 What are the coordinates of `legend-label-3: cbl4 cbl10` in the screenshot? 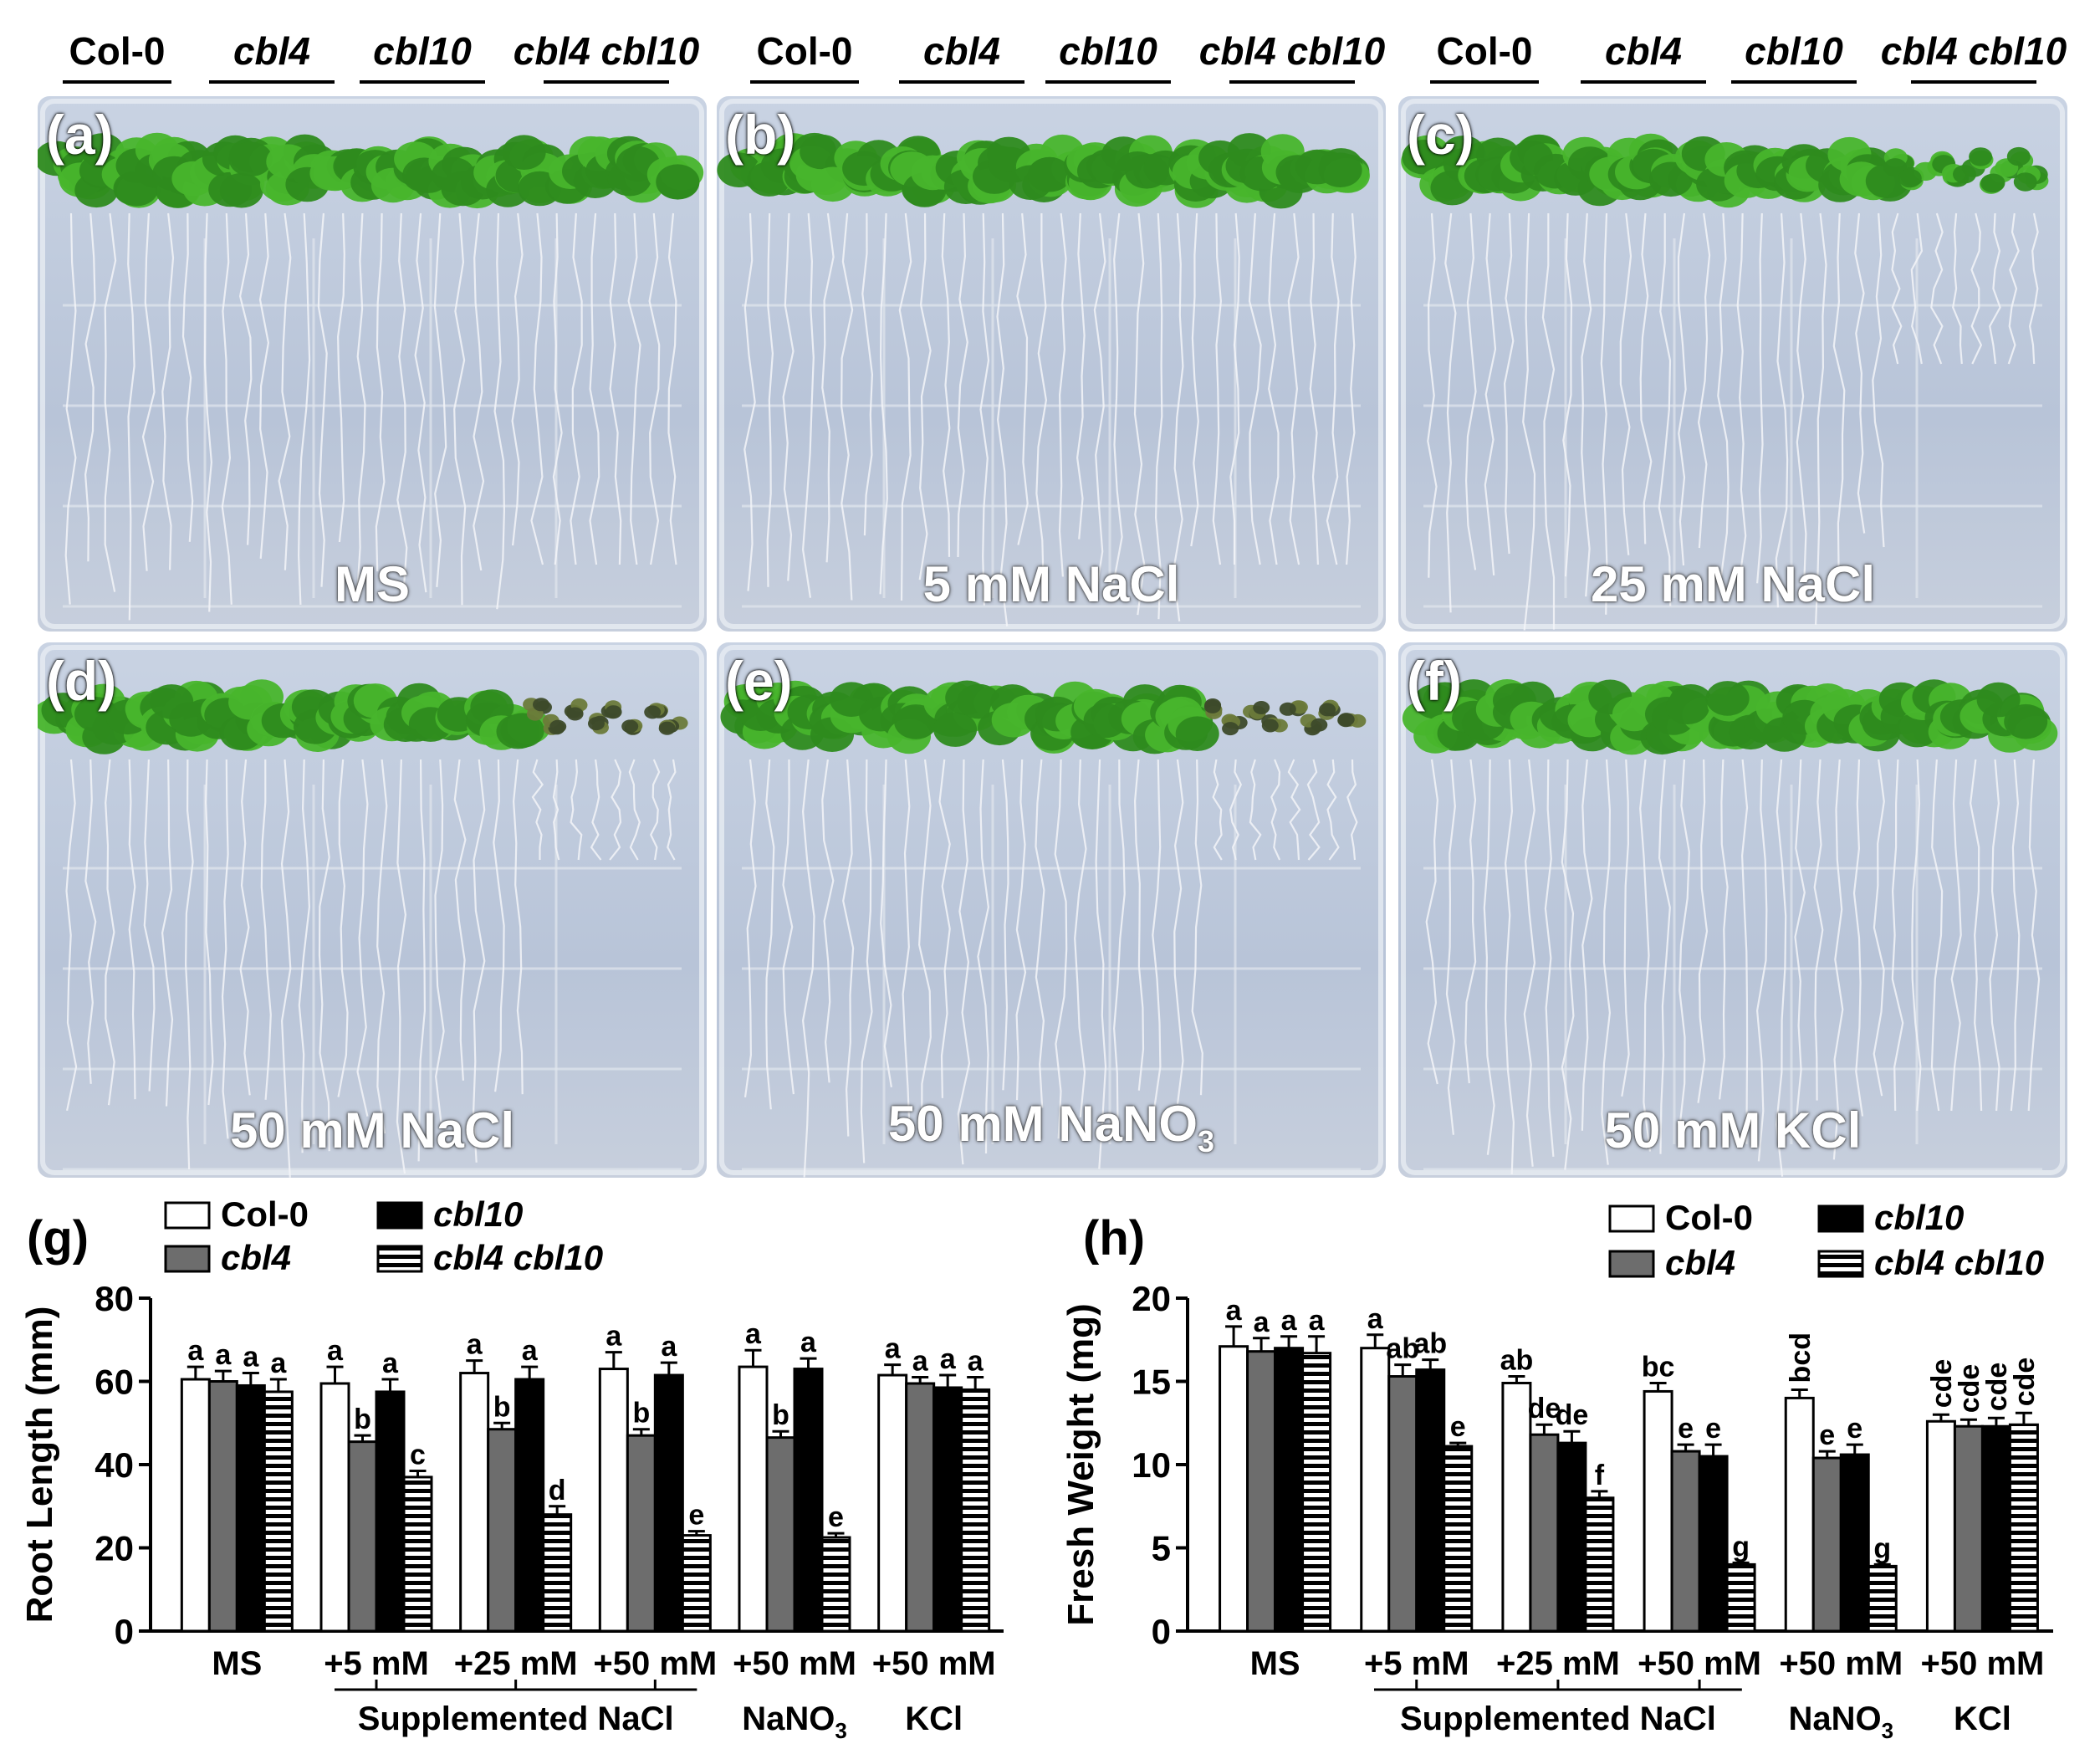 It's located at (1959, 1263).